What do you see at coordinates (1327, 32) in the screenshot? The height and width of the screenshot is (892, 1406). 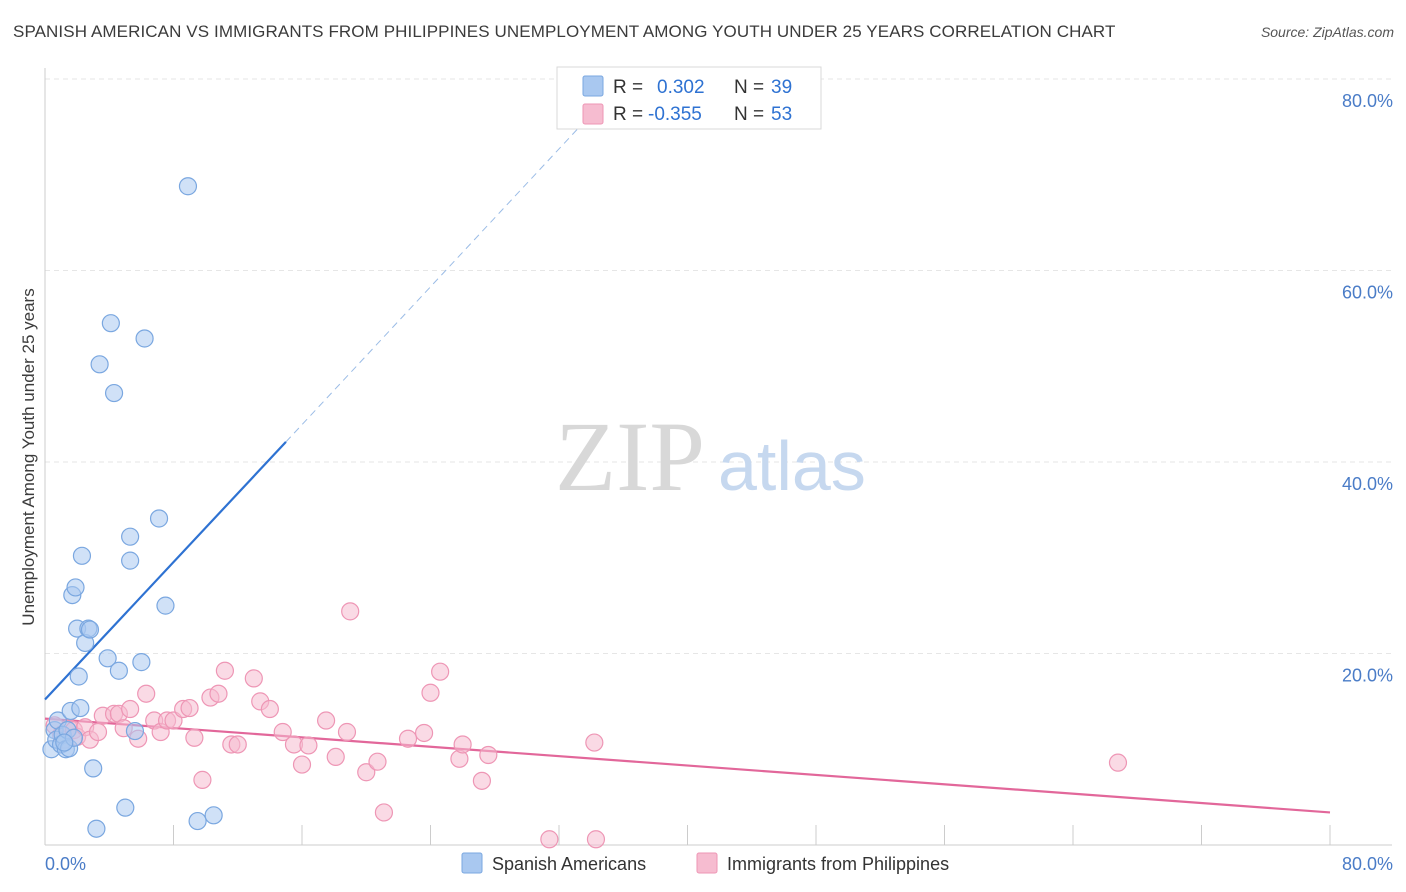 I see `chart-source: Source: ZipAtlas.com` at bounding box center [1327, 32].